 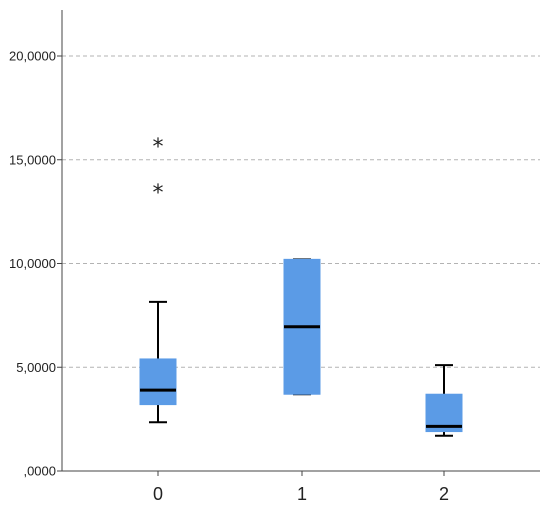 What do you see at coordinates (32, 263) in the screenshot?
I see `y-tick-label: 10,0000` at bounding box center [32, 263].